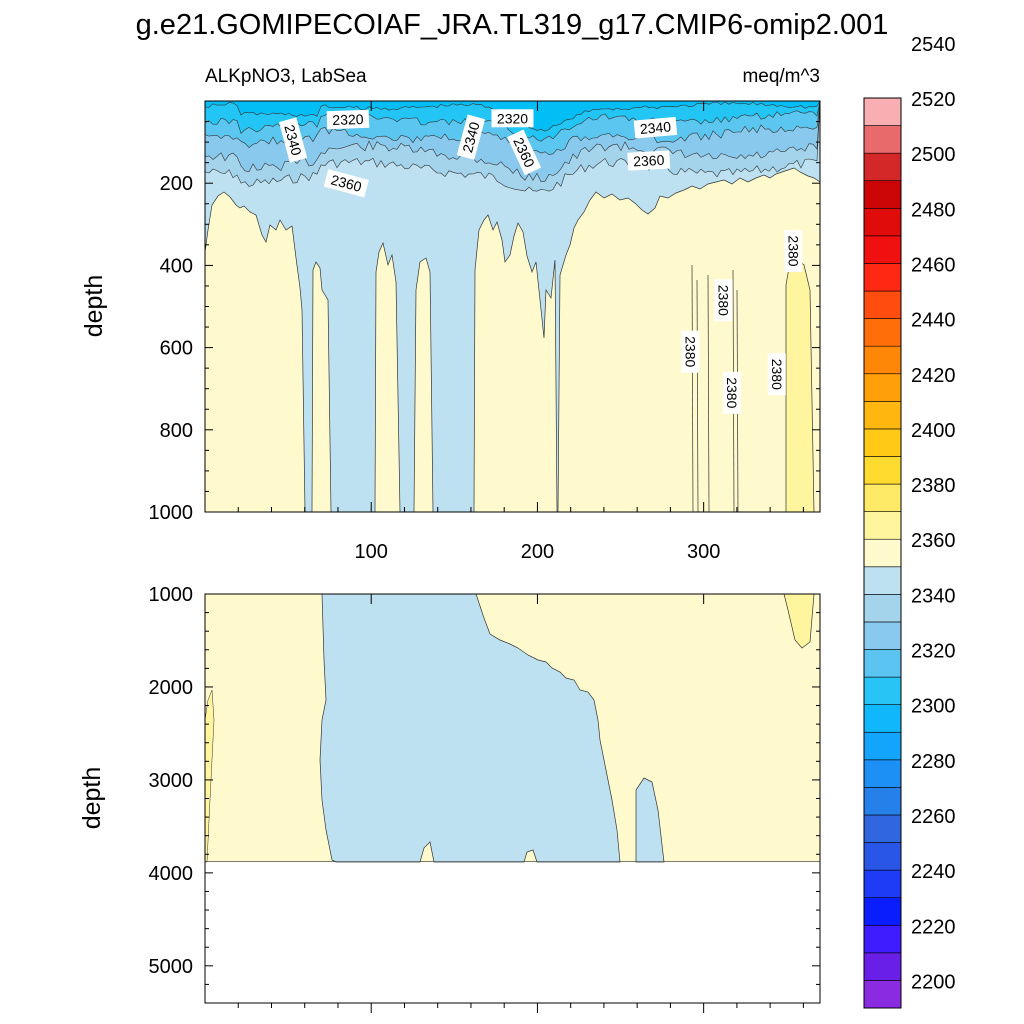 The width and height of the screenshot is (1024, 1024). Describe the element at coordinates (171, 688) in the screenshot. I see `lower-ytick-label: 2000` at that location.